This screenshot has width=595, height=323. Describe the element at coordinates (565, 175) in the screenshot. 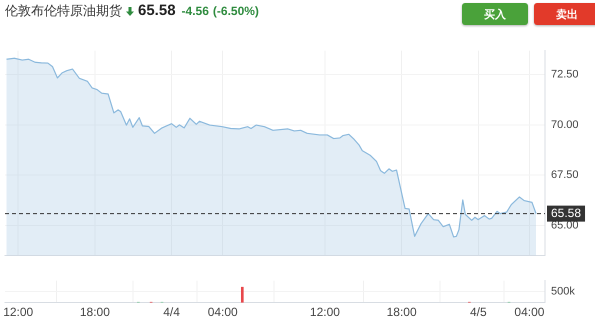

I see `y-tick-label: 67.50` at that location.